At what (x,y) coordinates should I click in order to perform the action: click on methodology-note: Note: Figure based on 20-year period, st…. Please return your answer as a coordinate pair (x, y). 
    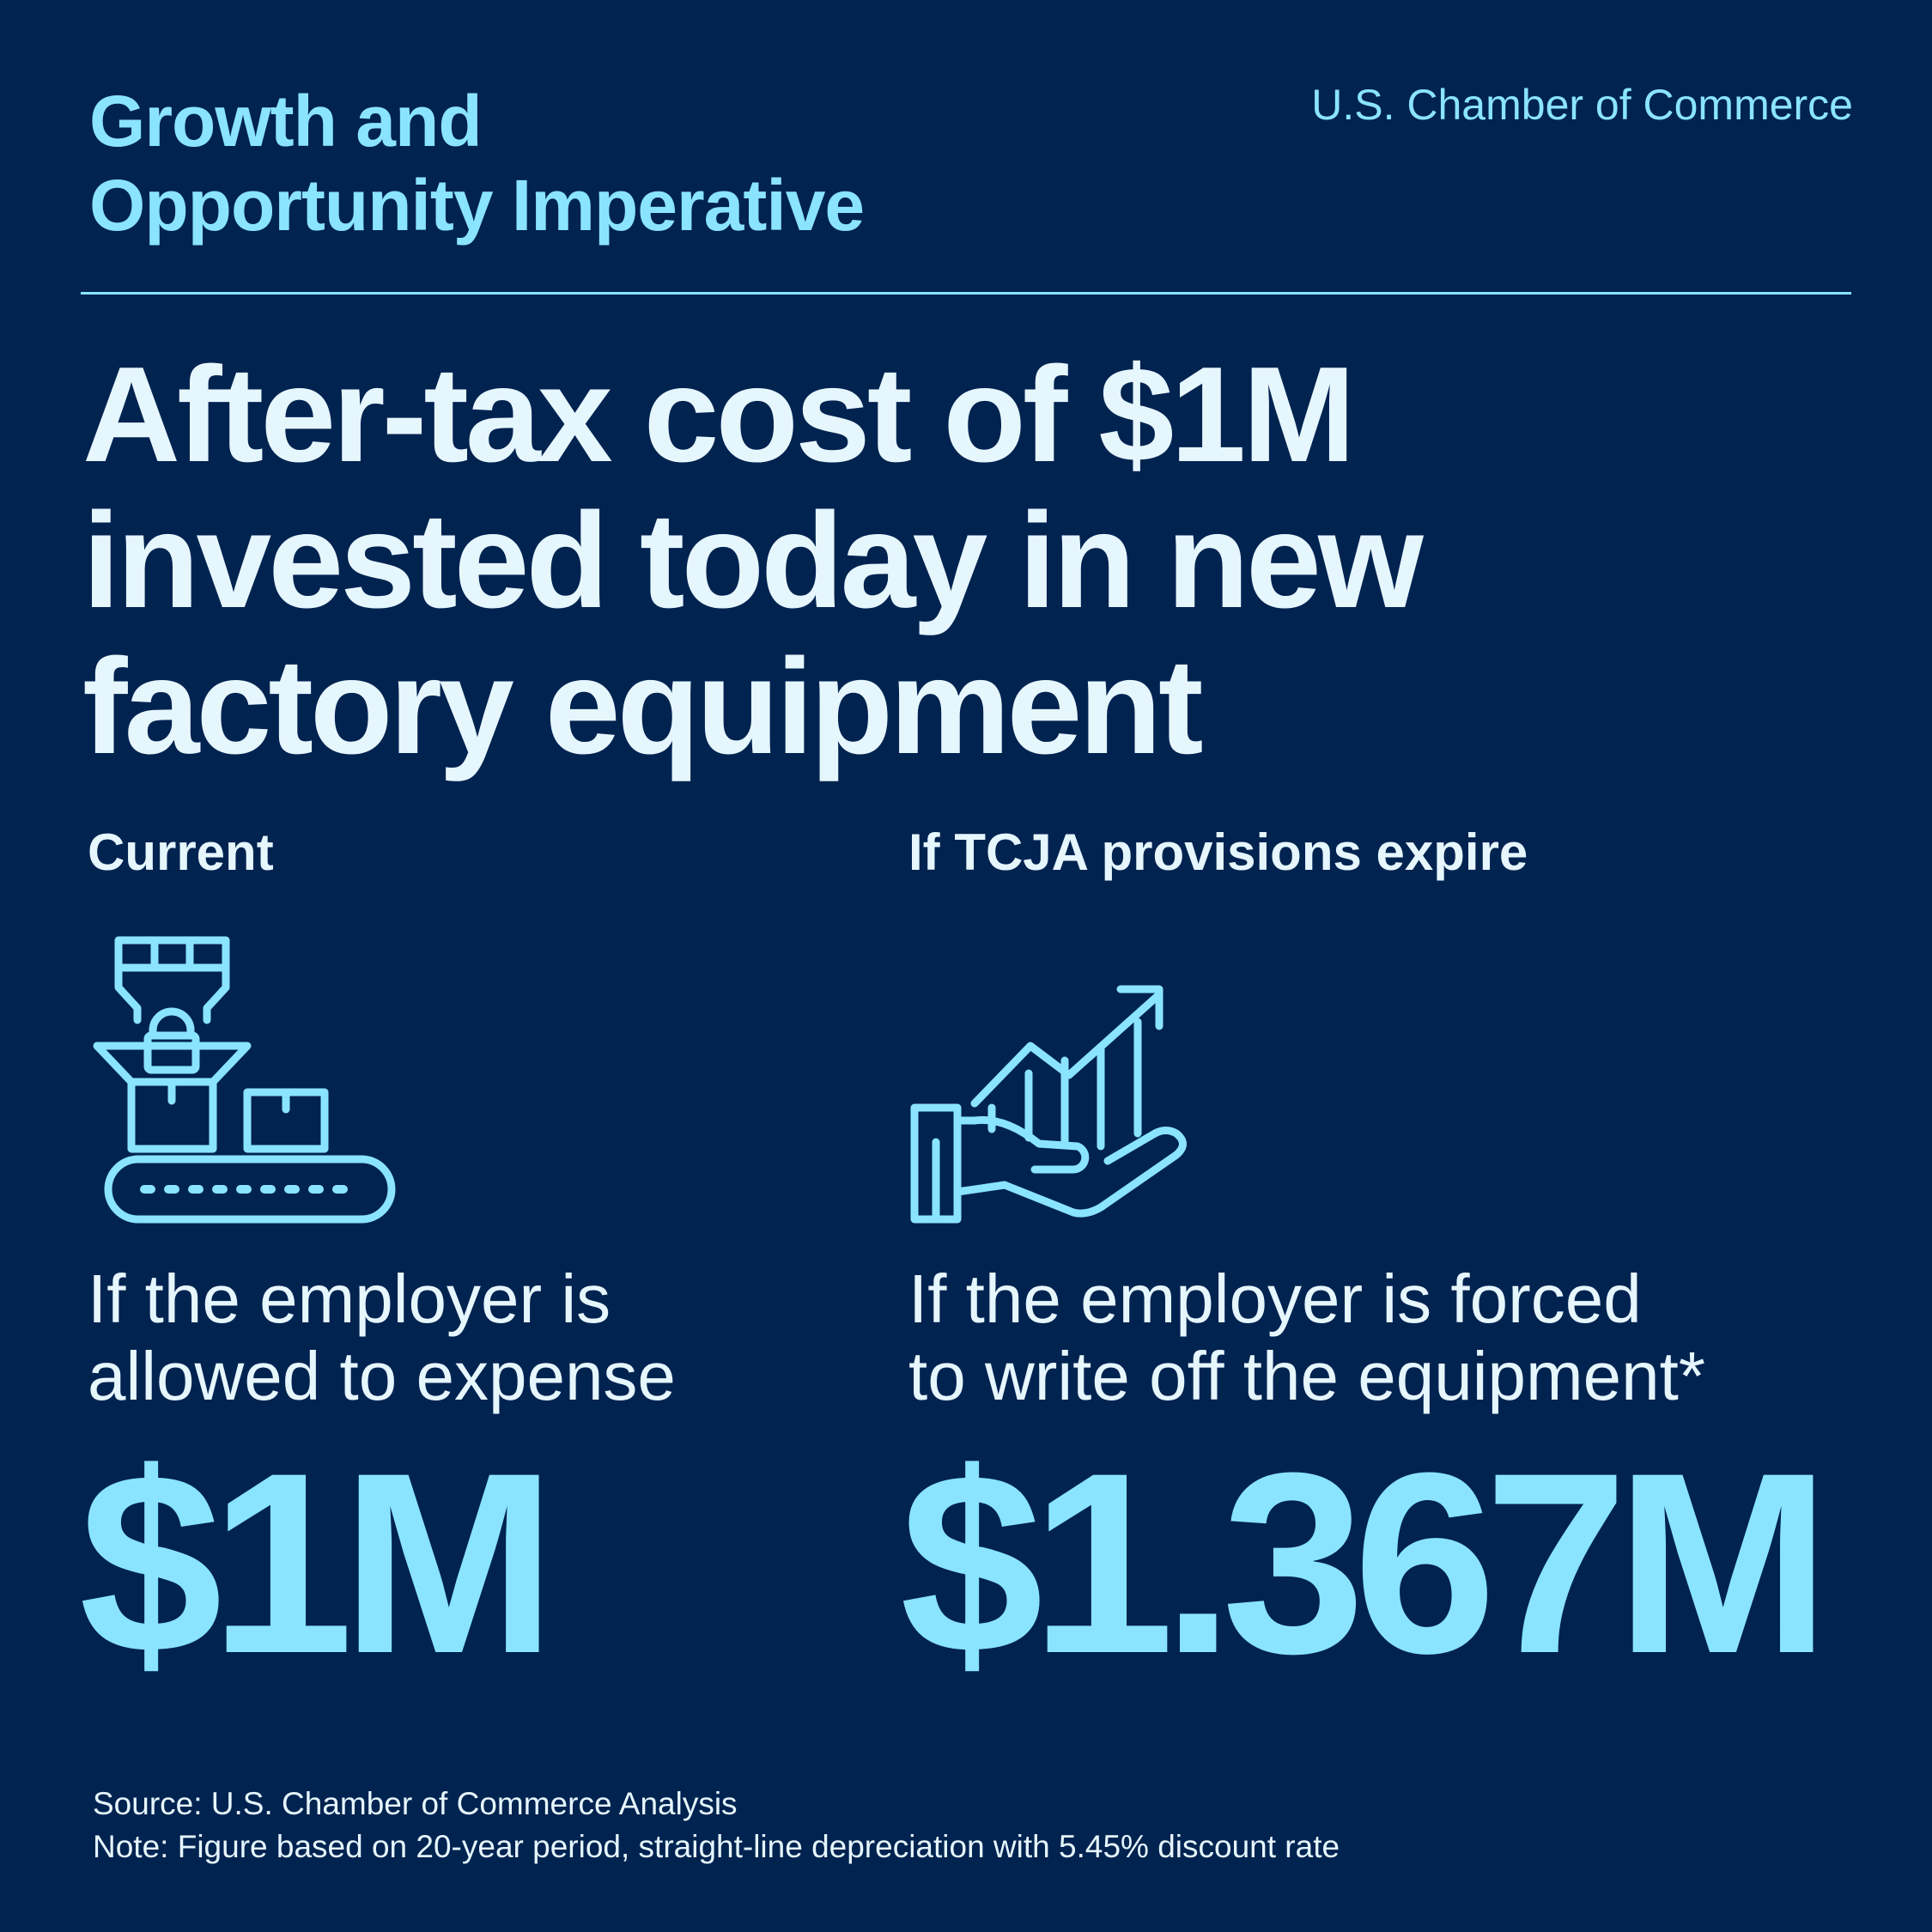
    Looking at the image, I should click on (716, 1846).